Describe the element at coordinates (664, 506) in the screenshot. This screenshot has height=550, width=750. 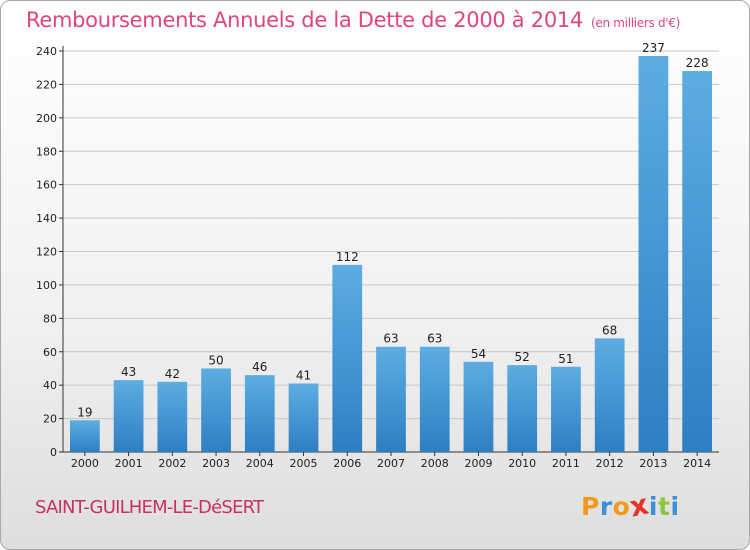
I see `logo-letter: t` at that location.